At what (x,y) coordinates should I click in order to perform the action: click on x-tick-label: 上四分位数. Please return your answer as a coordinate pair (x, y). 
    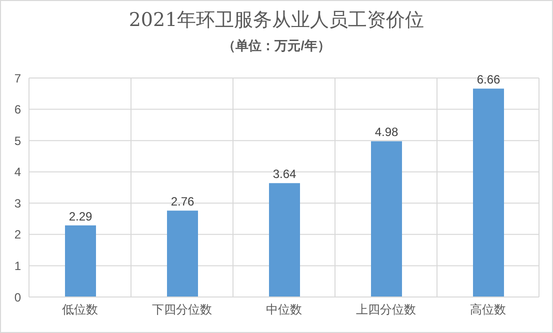
    Looking at the image, I should click on (386, 309).